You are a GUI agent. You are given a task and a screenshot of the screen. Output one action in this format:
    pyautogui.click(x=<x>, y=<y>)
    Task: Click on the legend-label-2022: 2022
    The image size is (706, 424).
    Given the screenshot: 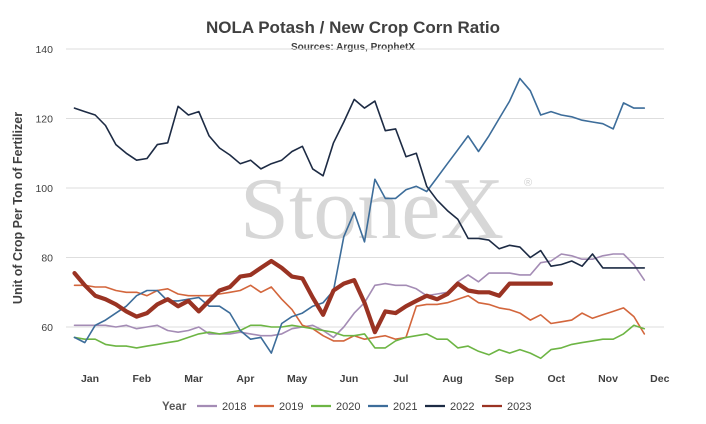 What is the action you would take?
    pyautogui.click(x=462, y=407)
    